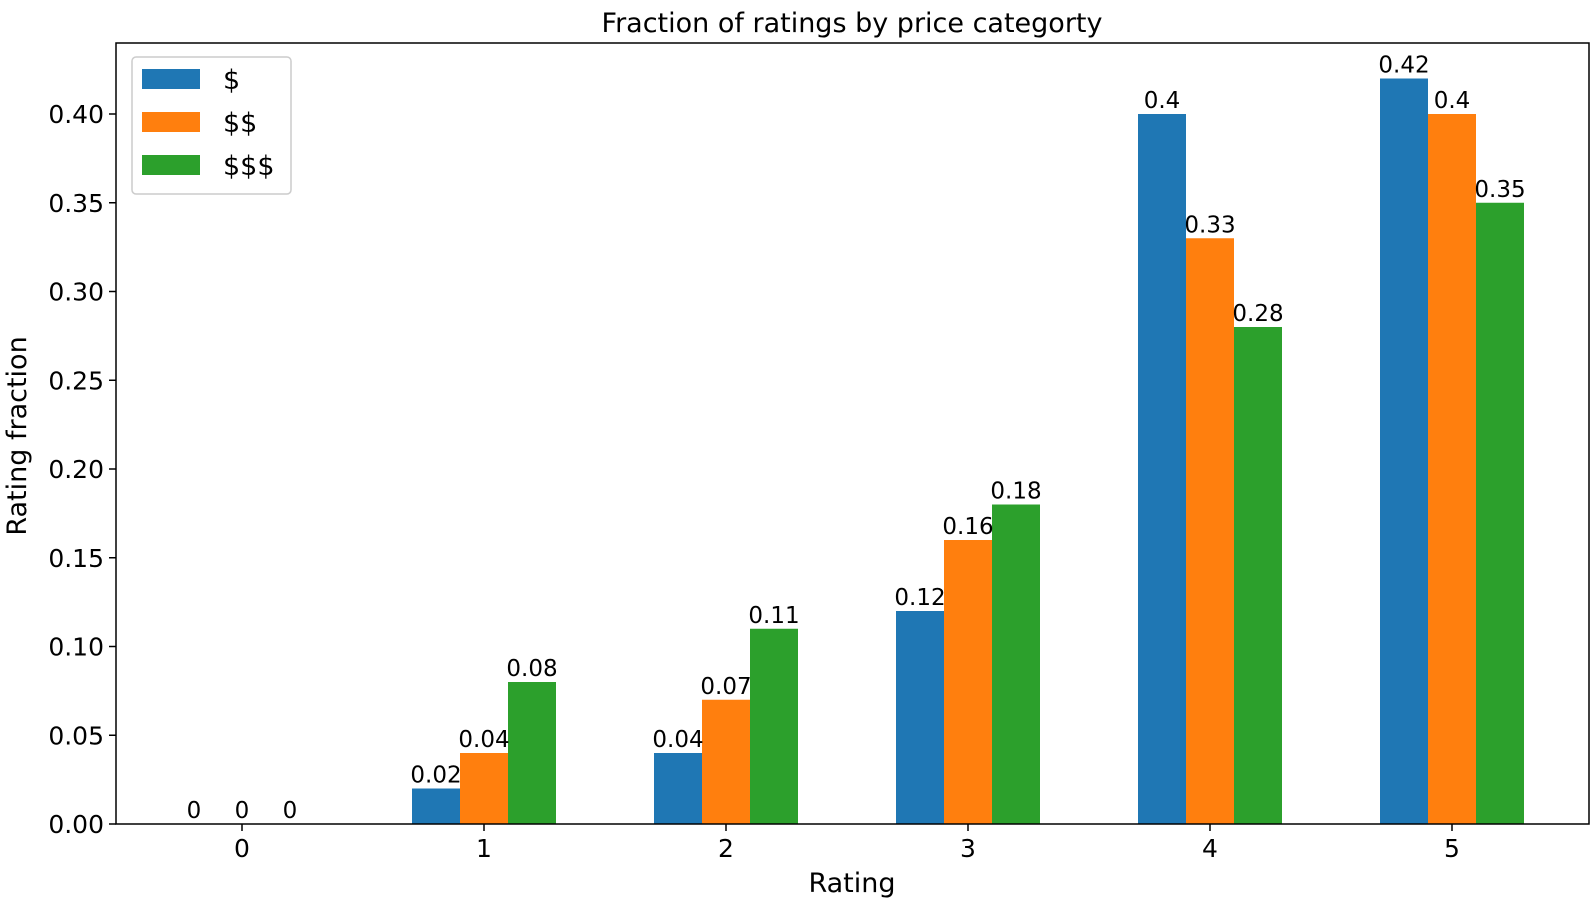  Describe the element at coordinates (725, 687) in the screenshot. I see `data-label: 0.07` at that location.